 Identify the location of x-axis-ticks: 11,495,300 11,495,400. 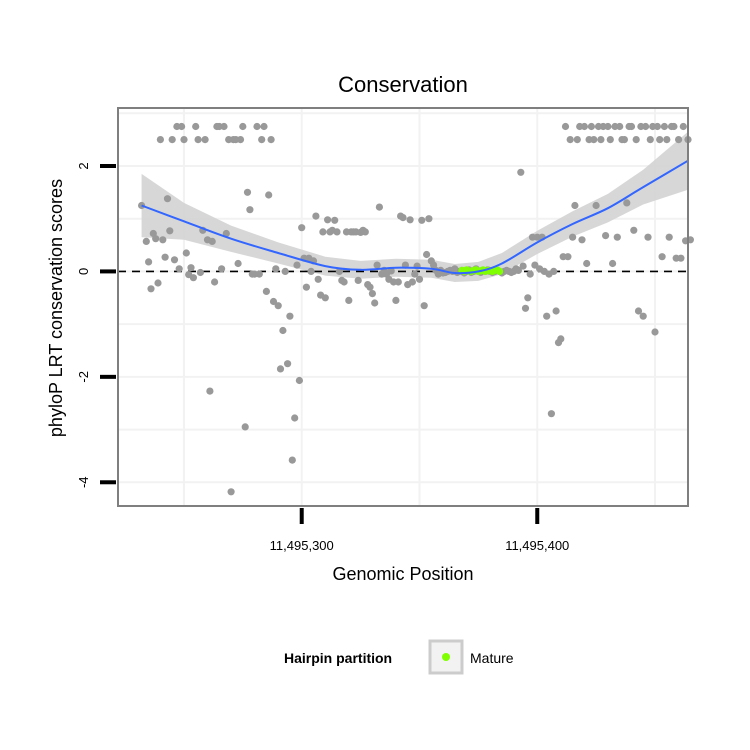
(419, 530).